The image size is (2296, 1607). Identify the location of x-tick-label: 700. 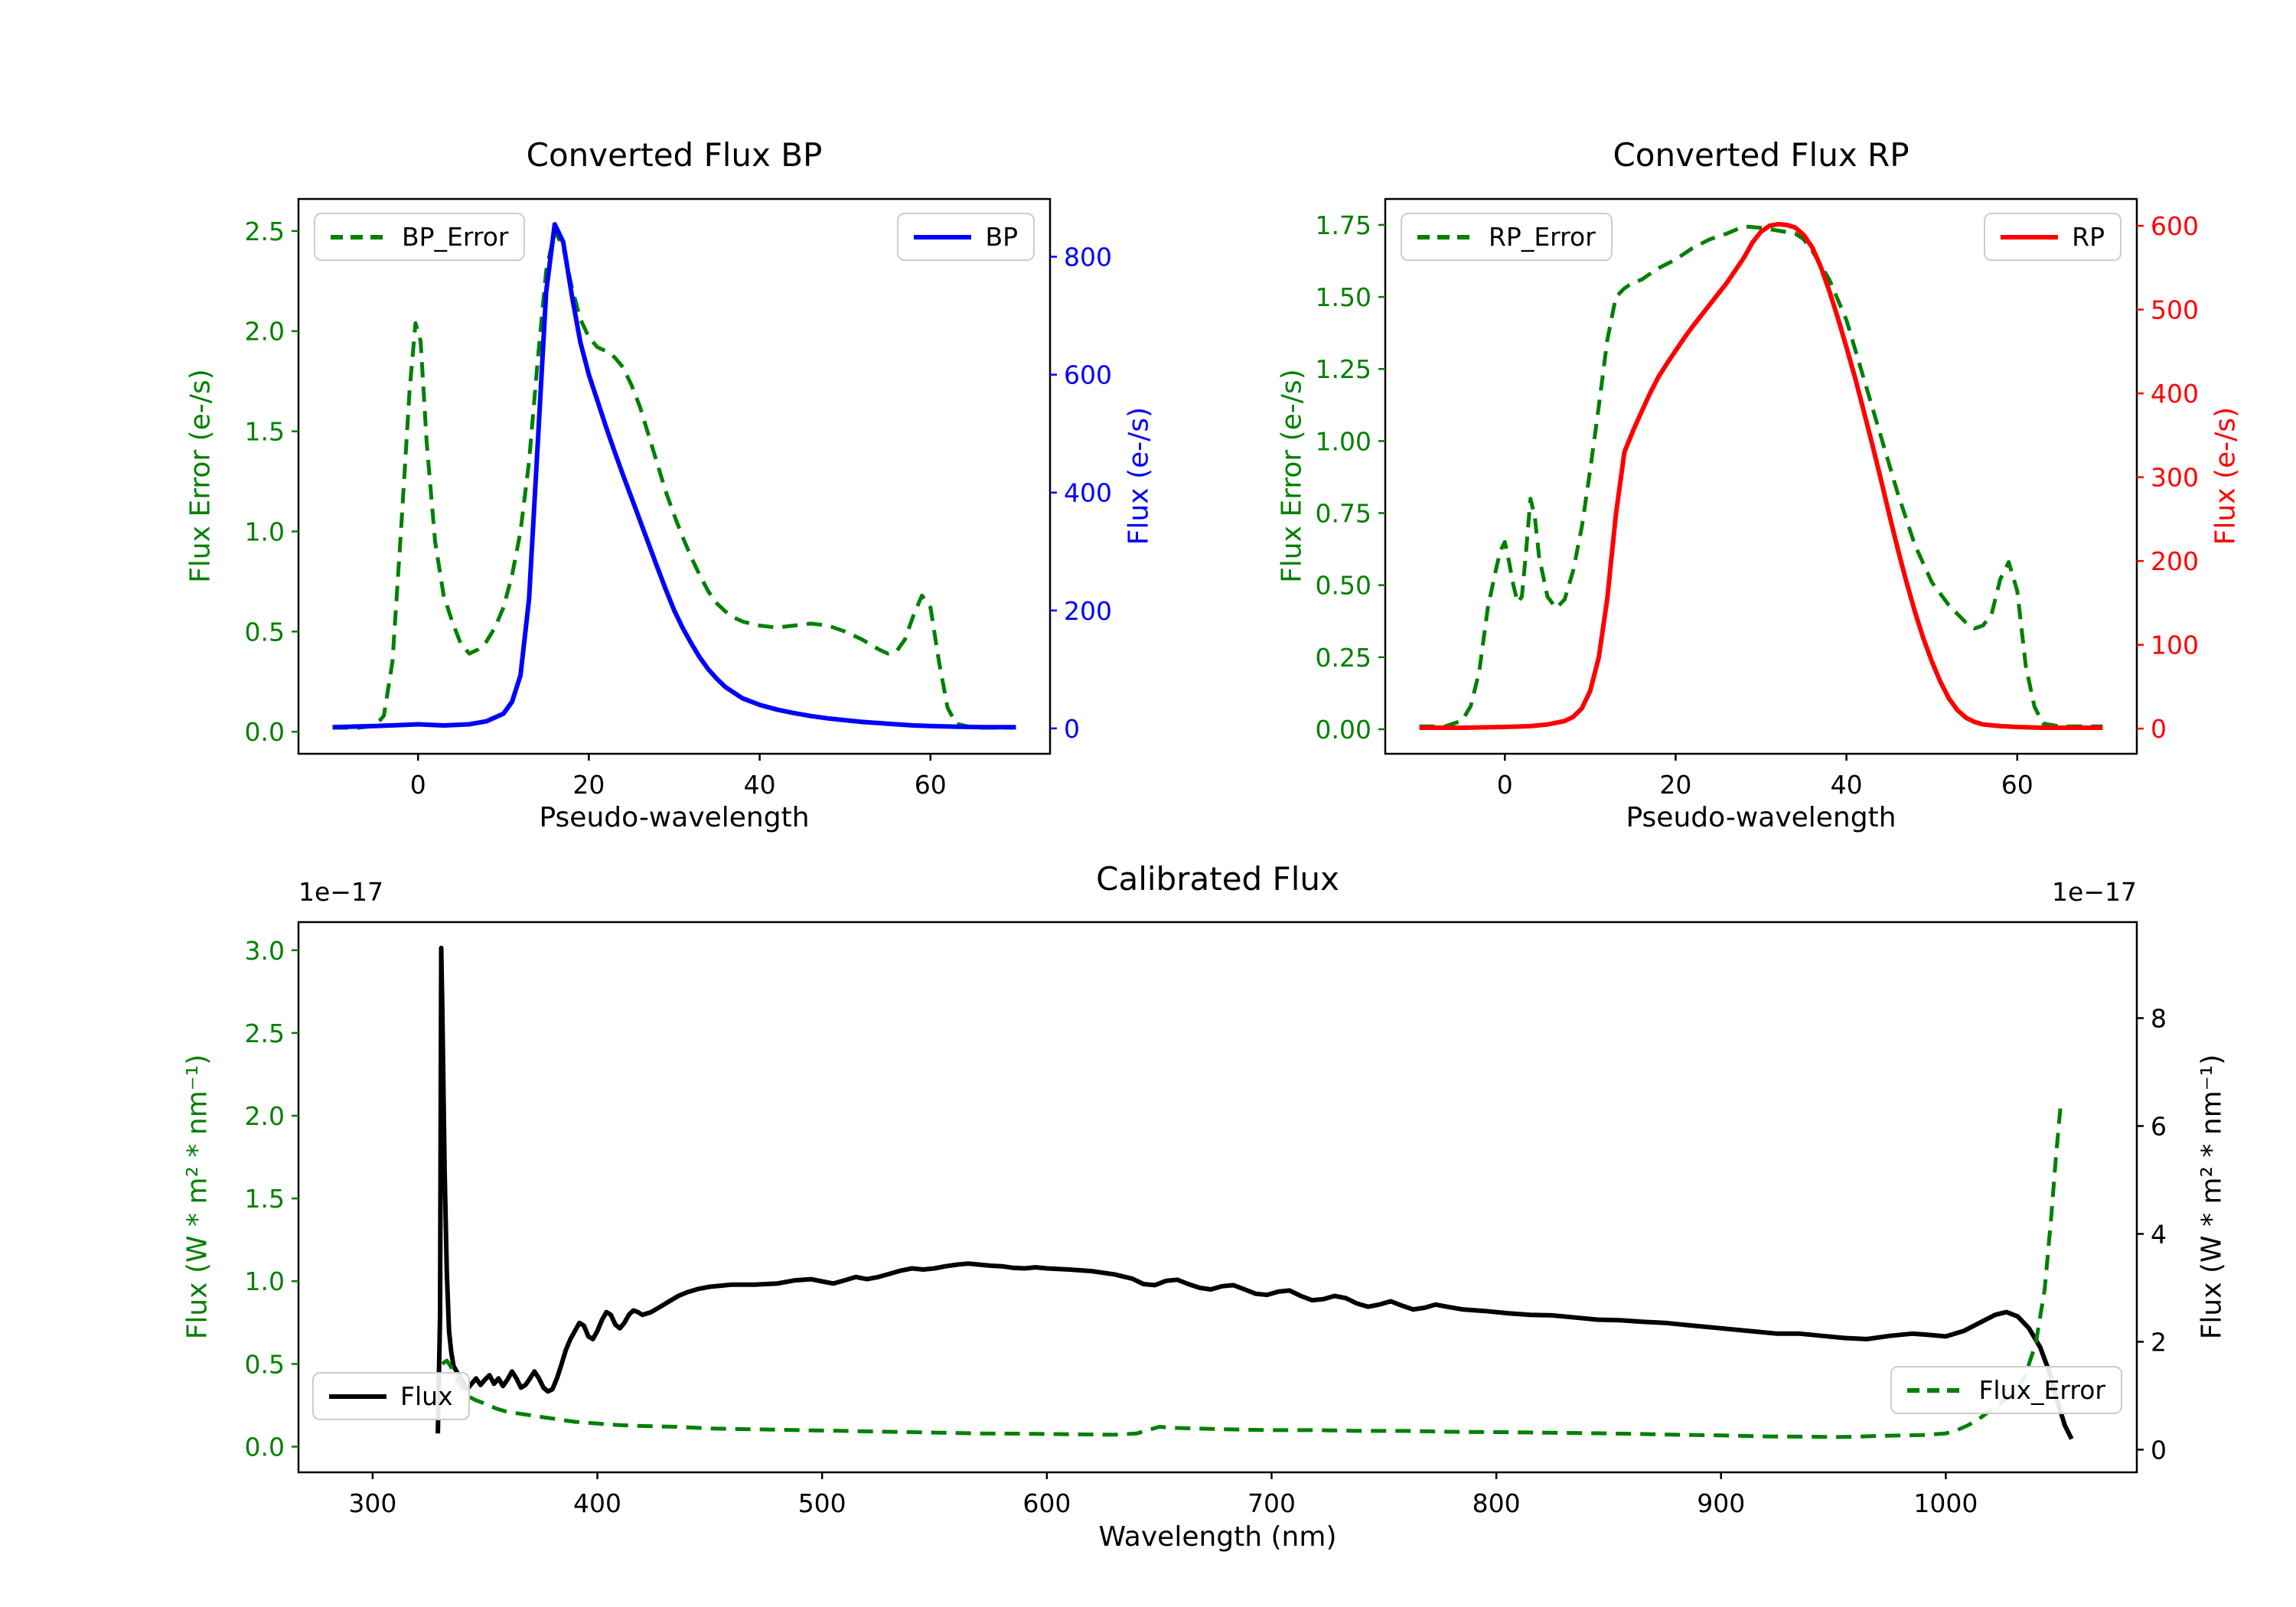
(1271, 1503).